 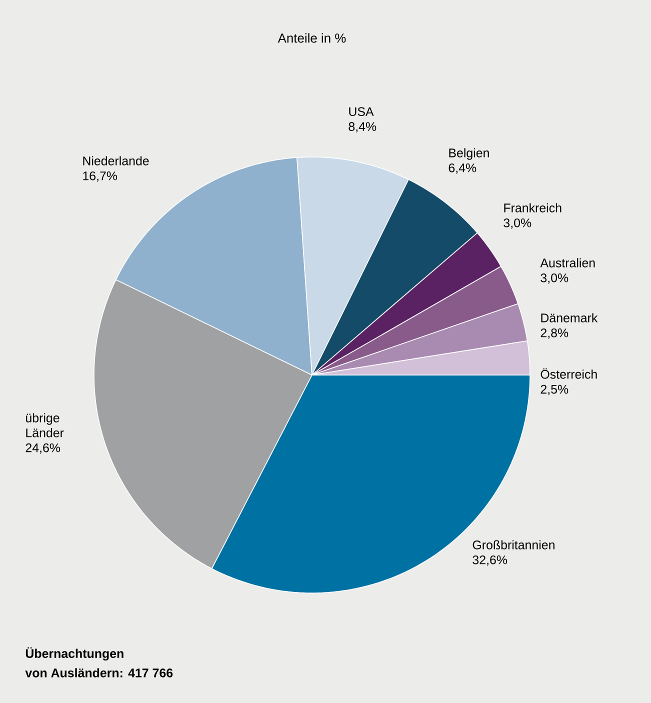 I want to click on slice-label: Frankreich, so click(x=533, y=207).